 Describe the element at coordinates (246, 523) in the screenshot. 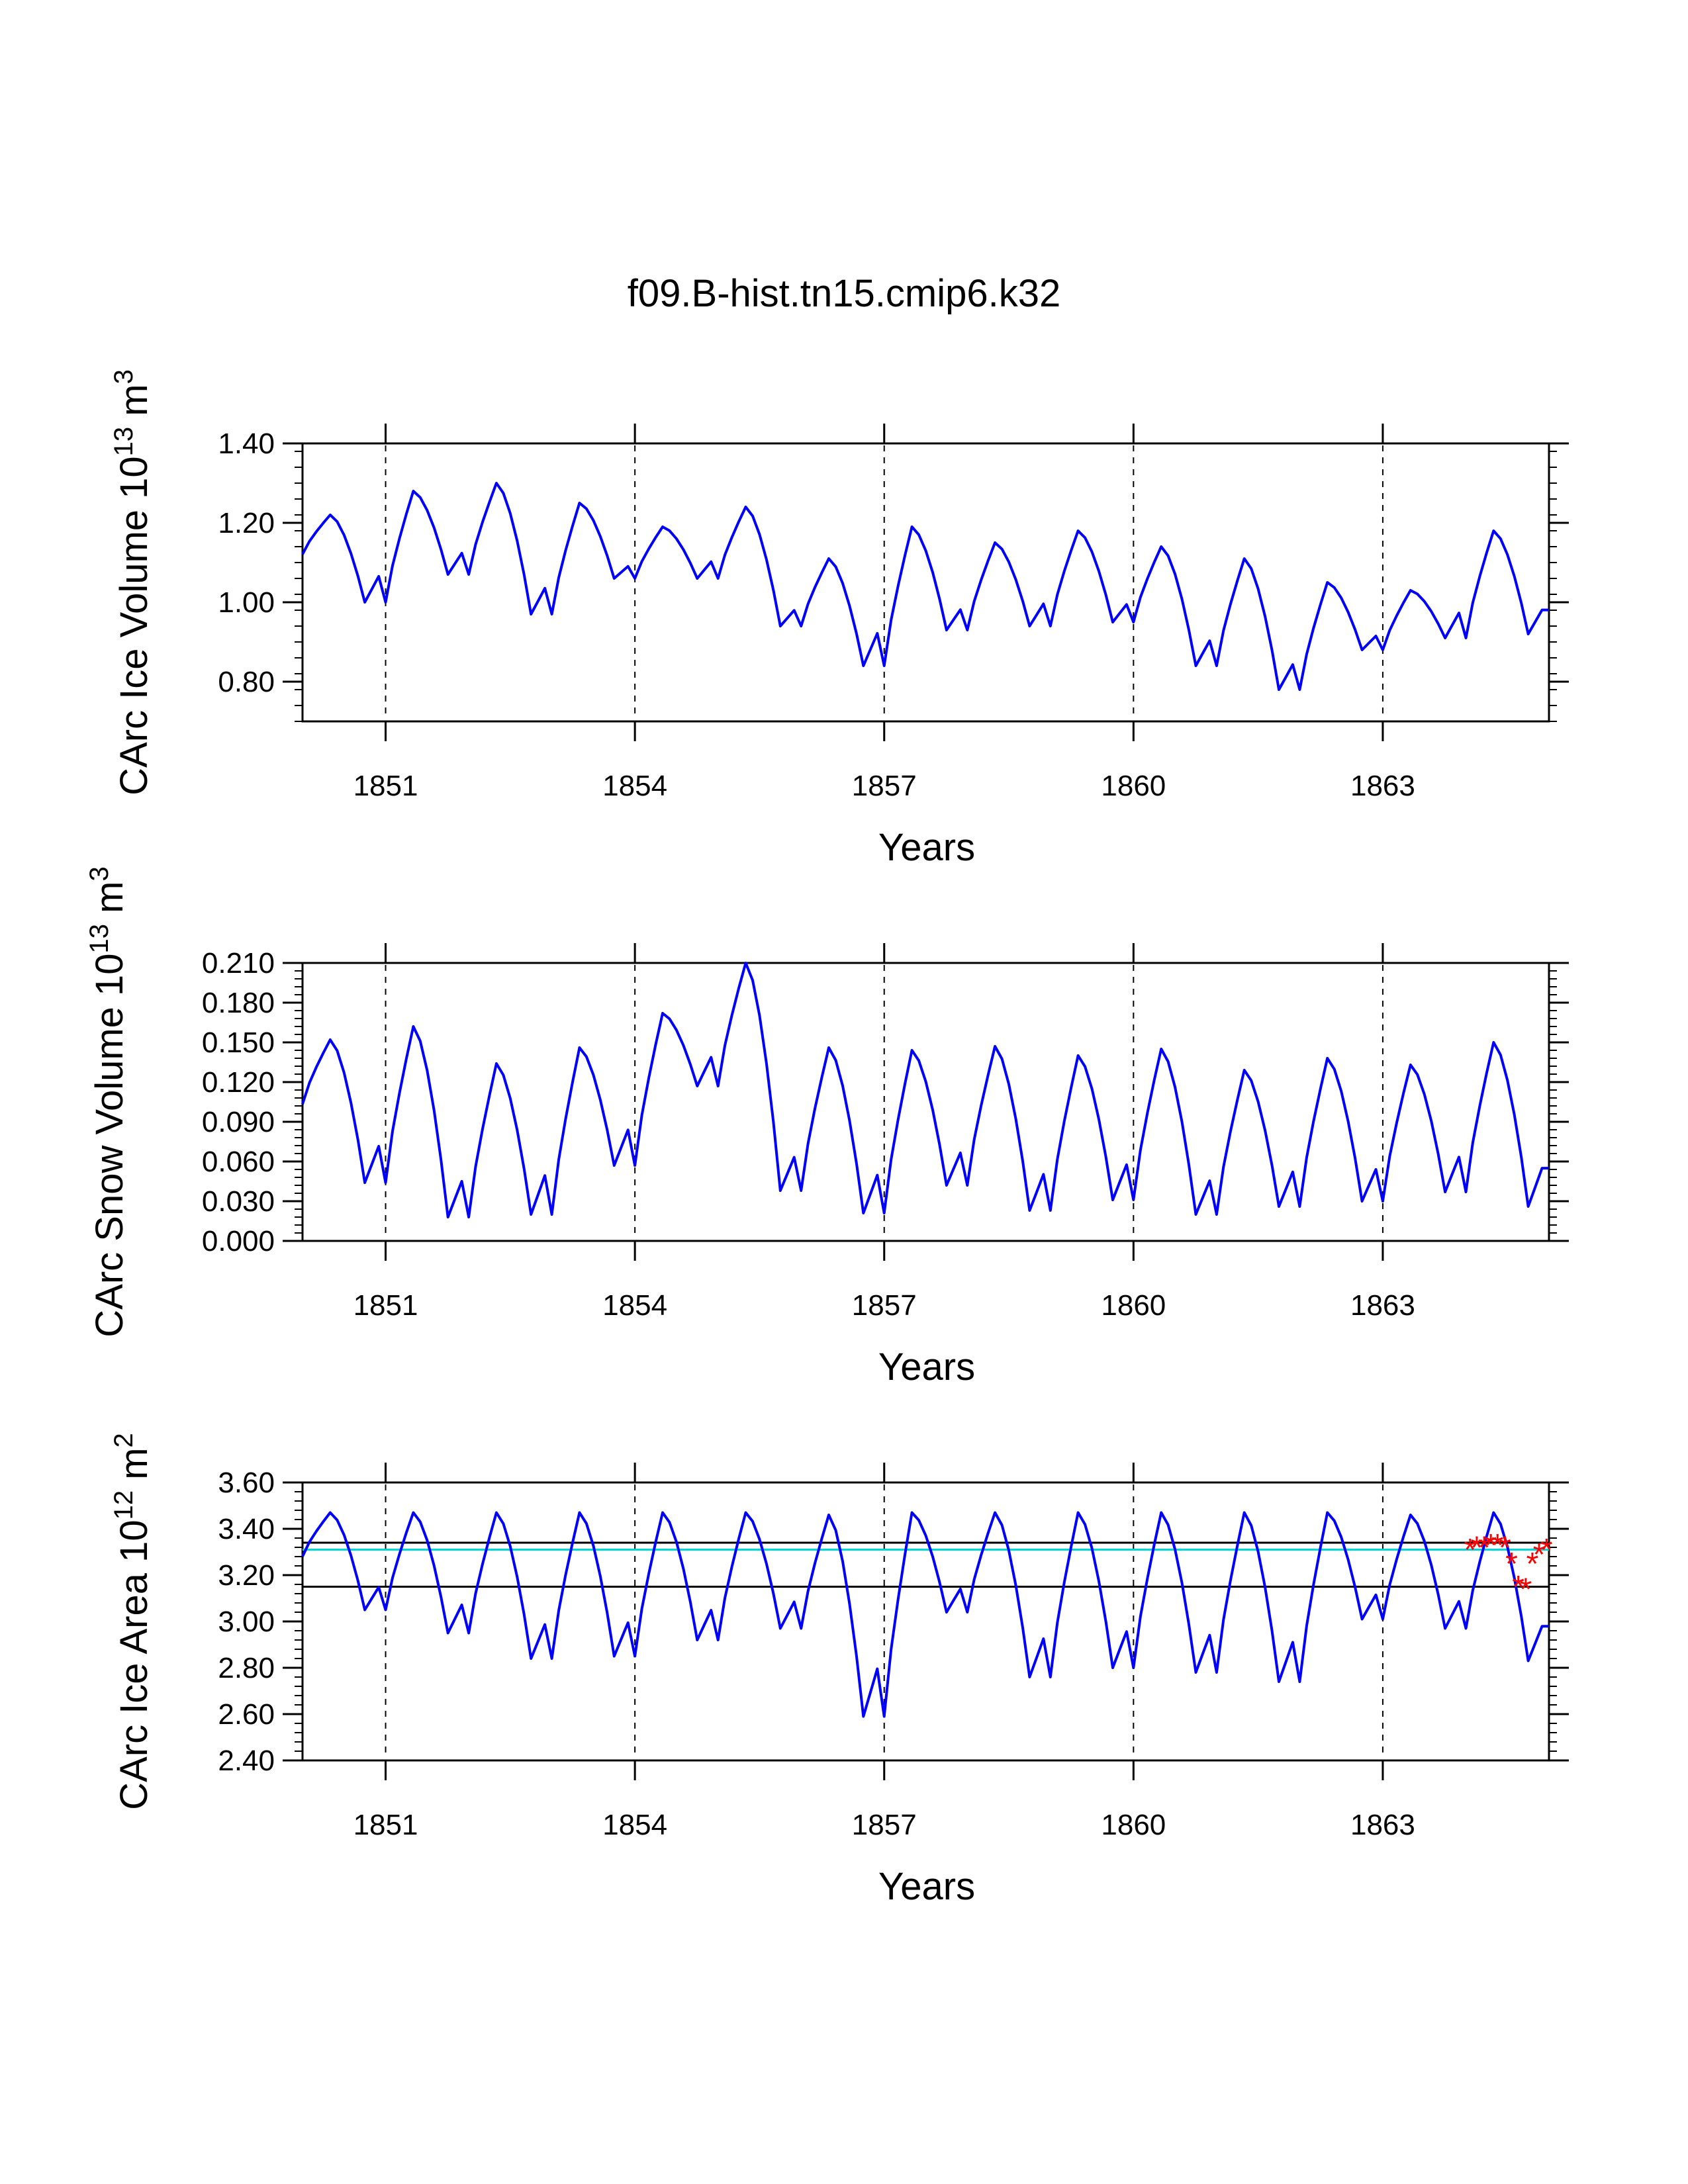

I see `ice-volume-ytick-label: 1.20` at that location.